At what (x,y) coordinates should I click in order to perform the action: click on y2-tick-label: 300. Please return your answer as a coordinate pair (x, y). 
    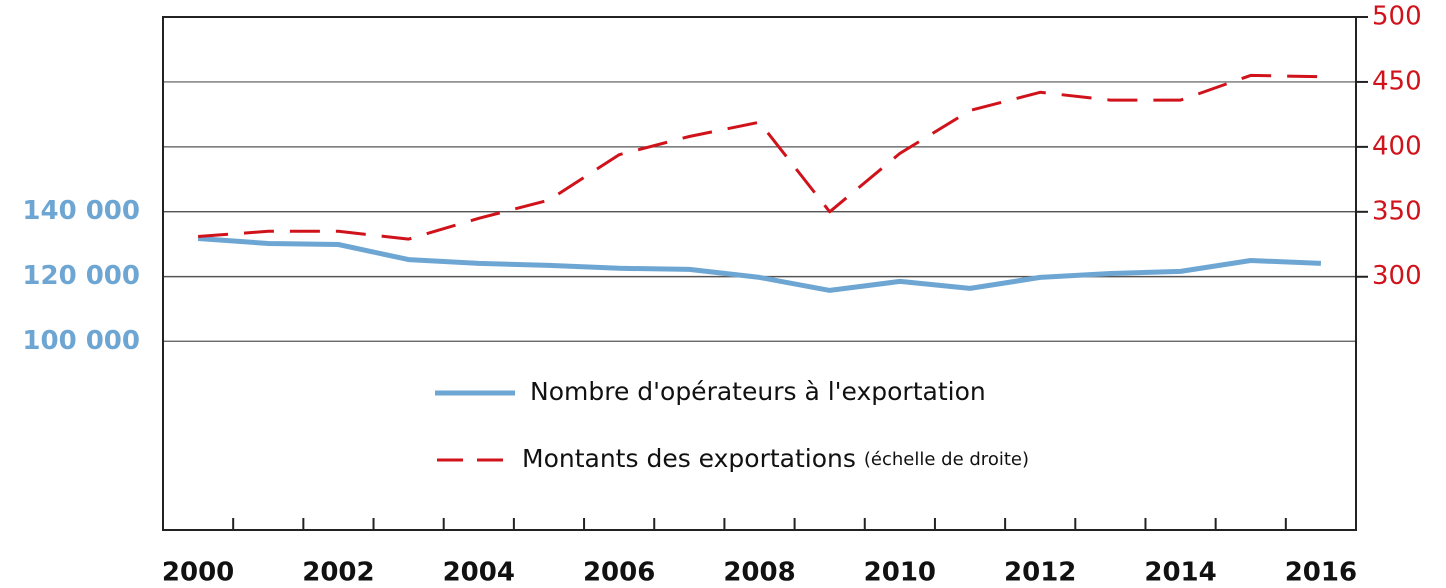
    Looking at the image, I should click on (1397, 276).